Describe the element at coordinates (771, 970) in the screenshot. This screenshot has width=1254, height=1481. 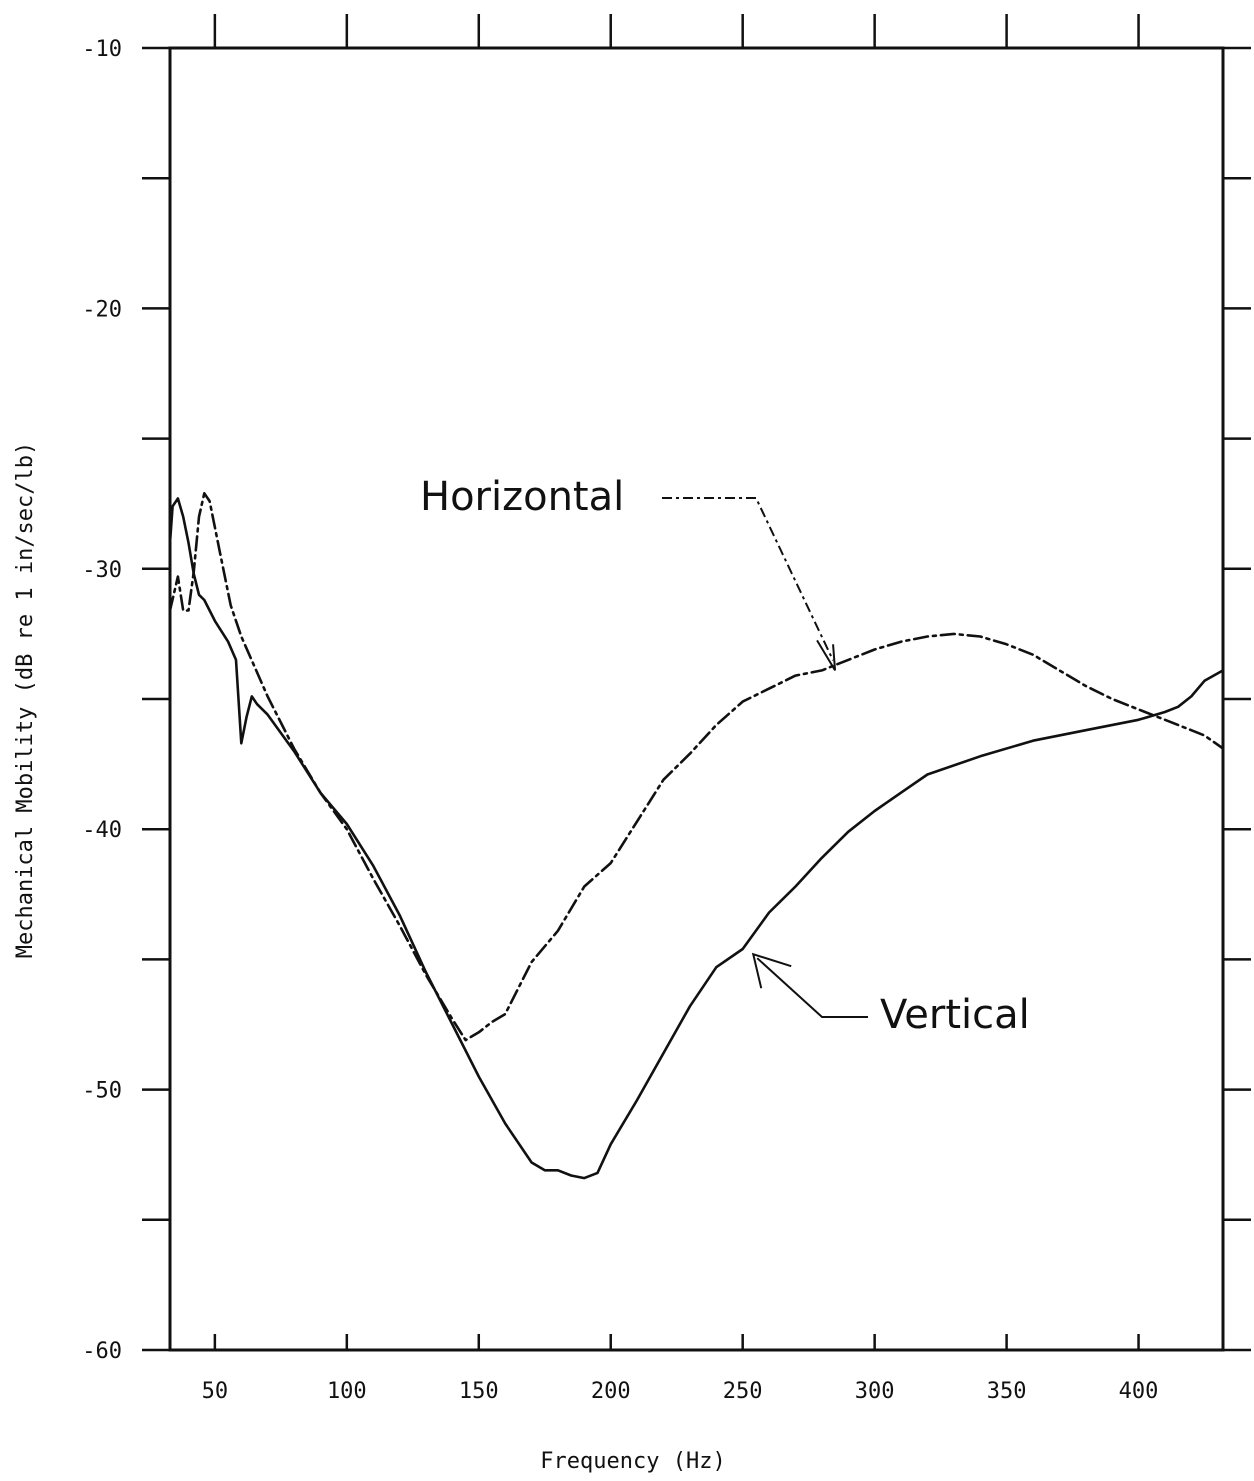
I see `annotation-vertical-arrowhead` at that location.